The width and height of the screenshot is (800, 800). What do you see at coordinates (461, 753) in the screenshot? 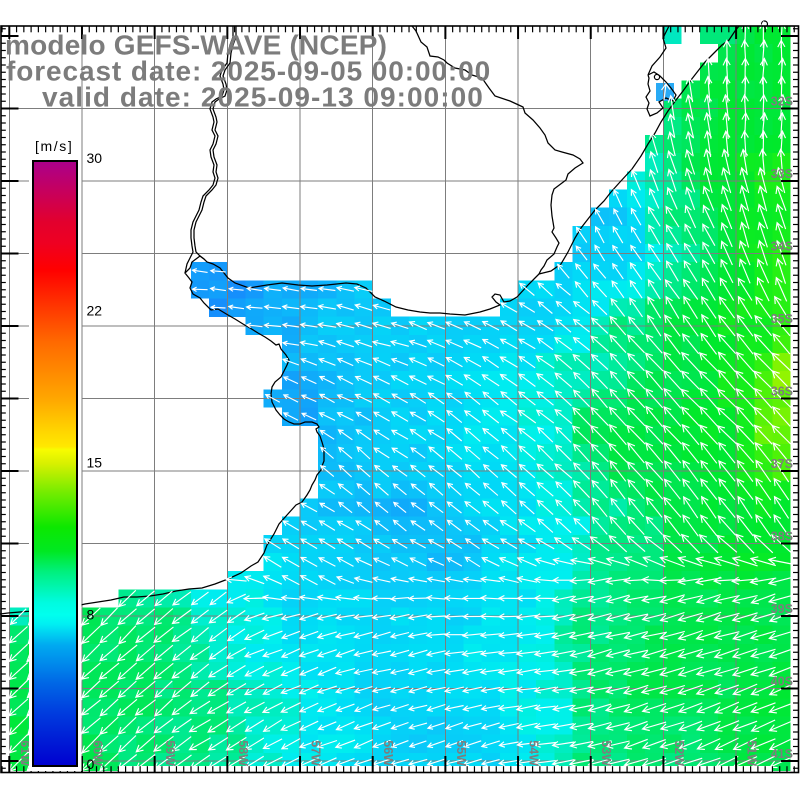
I see `svg-text: 55W` at bounding box center [461, 753].